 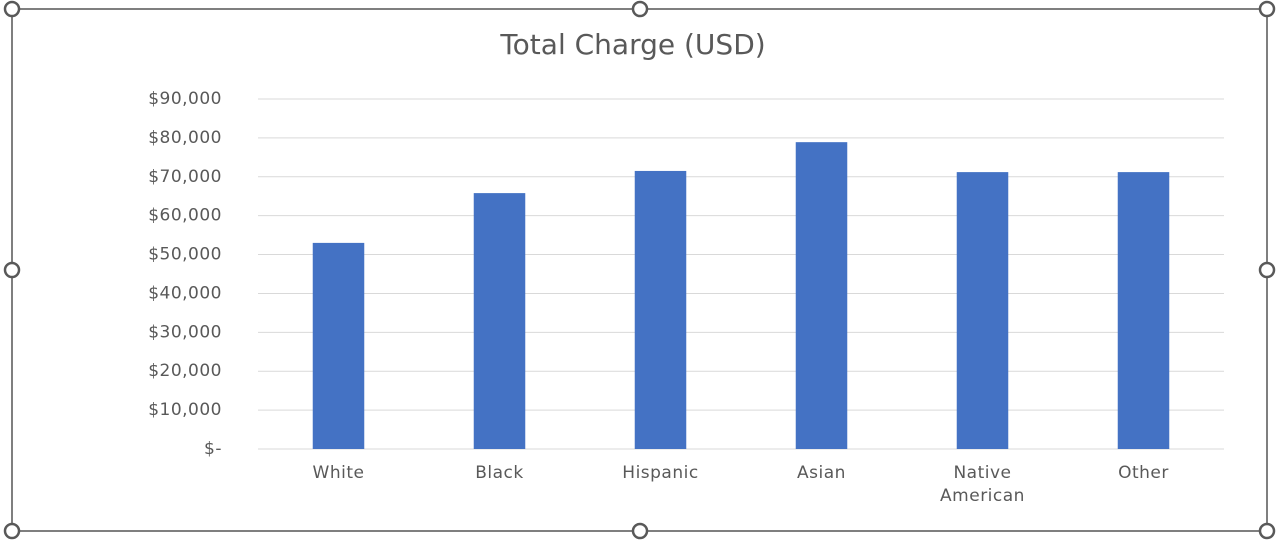 I want to click on y-tick-label: $60,000, so click(x=185, y=216).